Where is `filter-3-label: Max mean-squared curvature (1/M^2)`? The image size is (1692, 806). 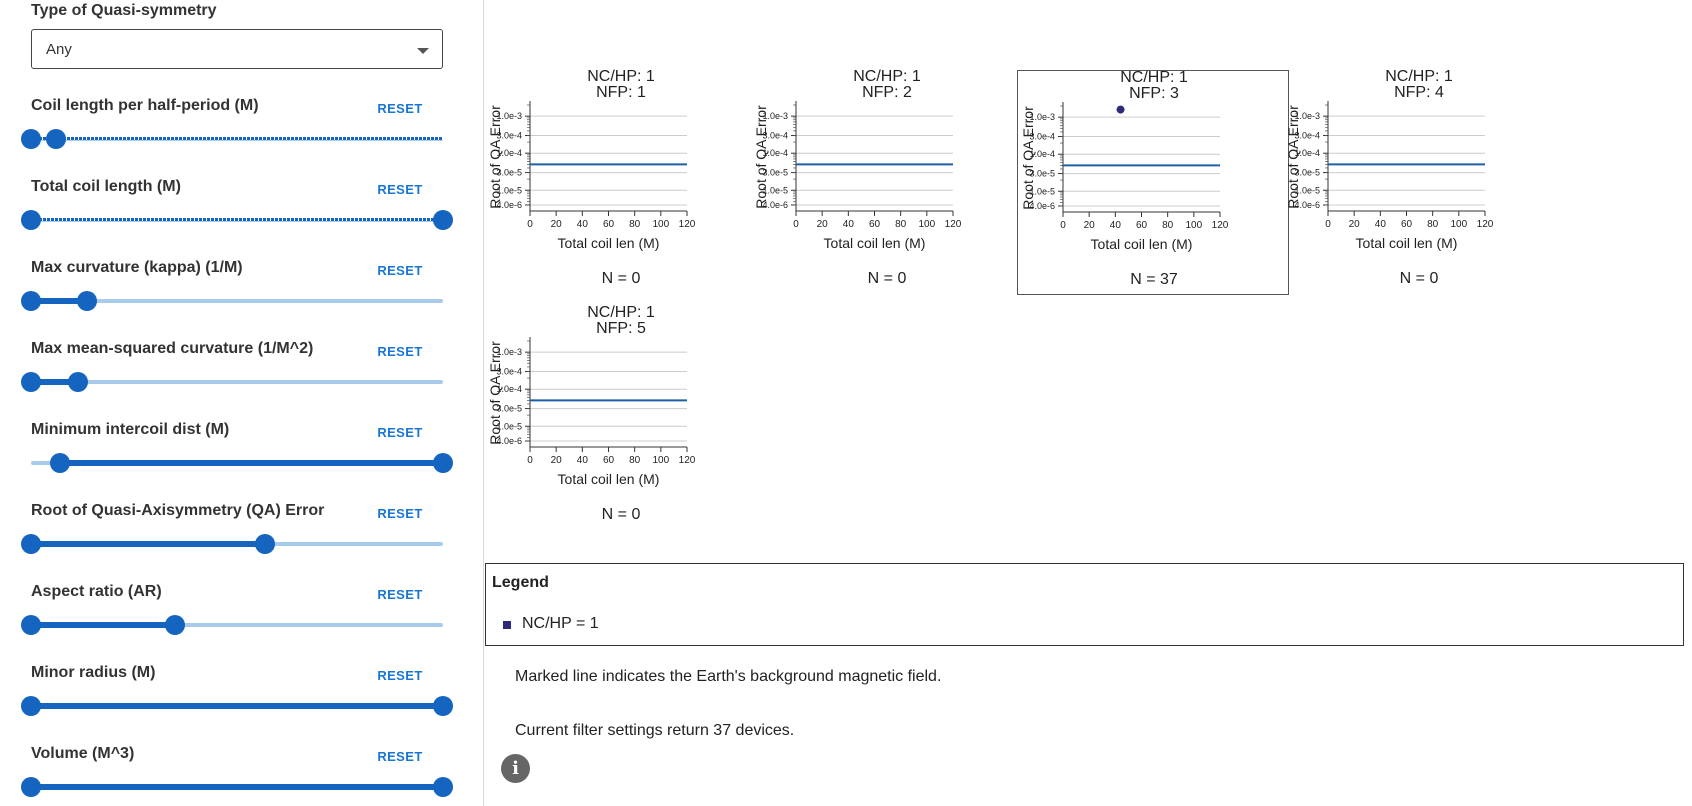
filter-3-label: Max mean-squared curvature (1/M^2) is located at coordinates (172, 348).